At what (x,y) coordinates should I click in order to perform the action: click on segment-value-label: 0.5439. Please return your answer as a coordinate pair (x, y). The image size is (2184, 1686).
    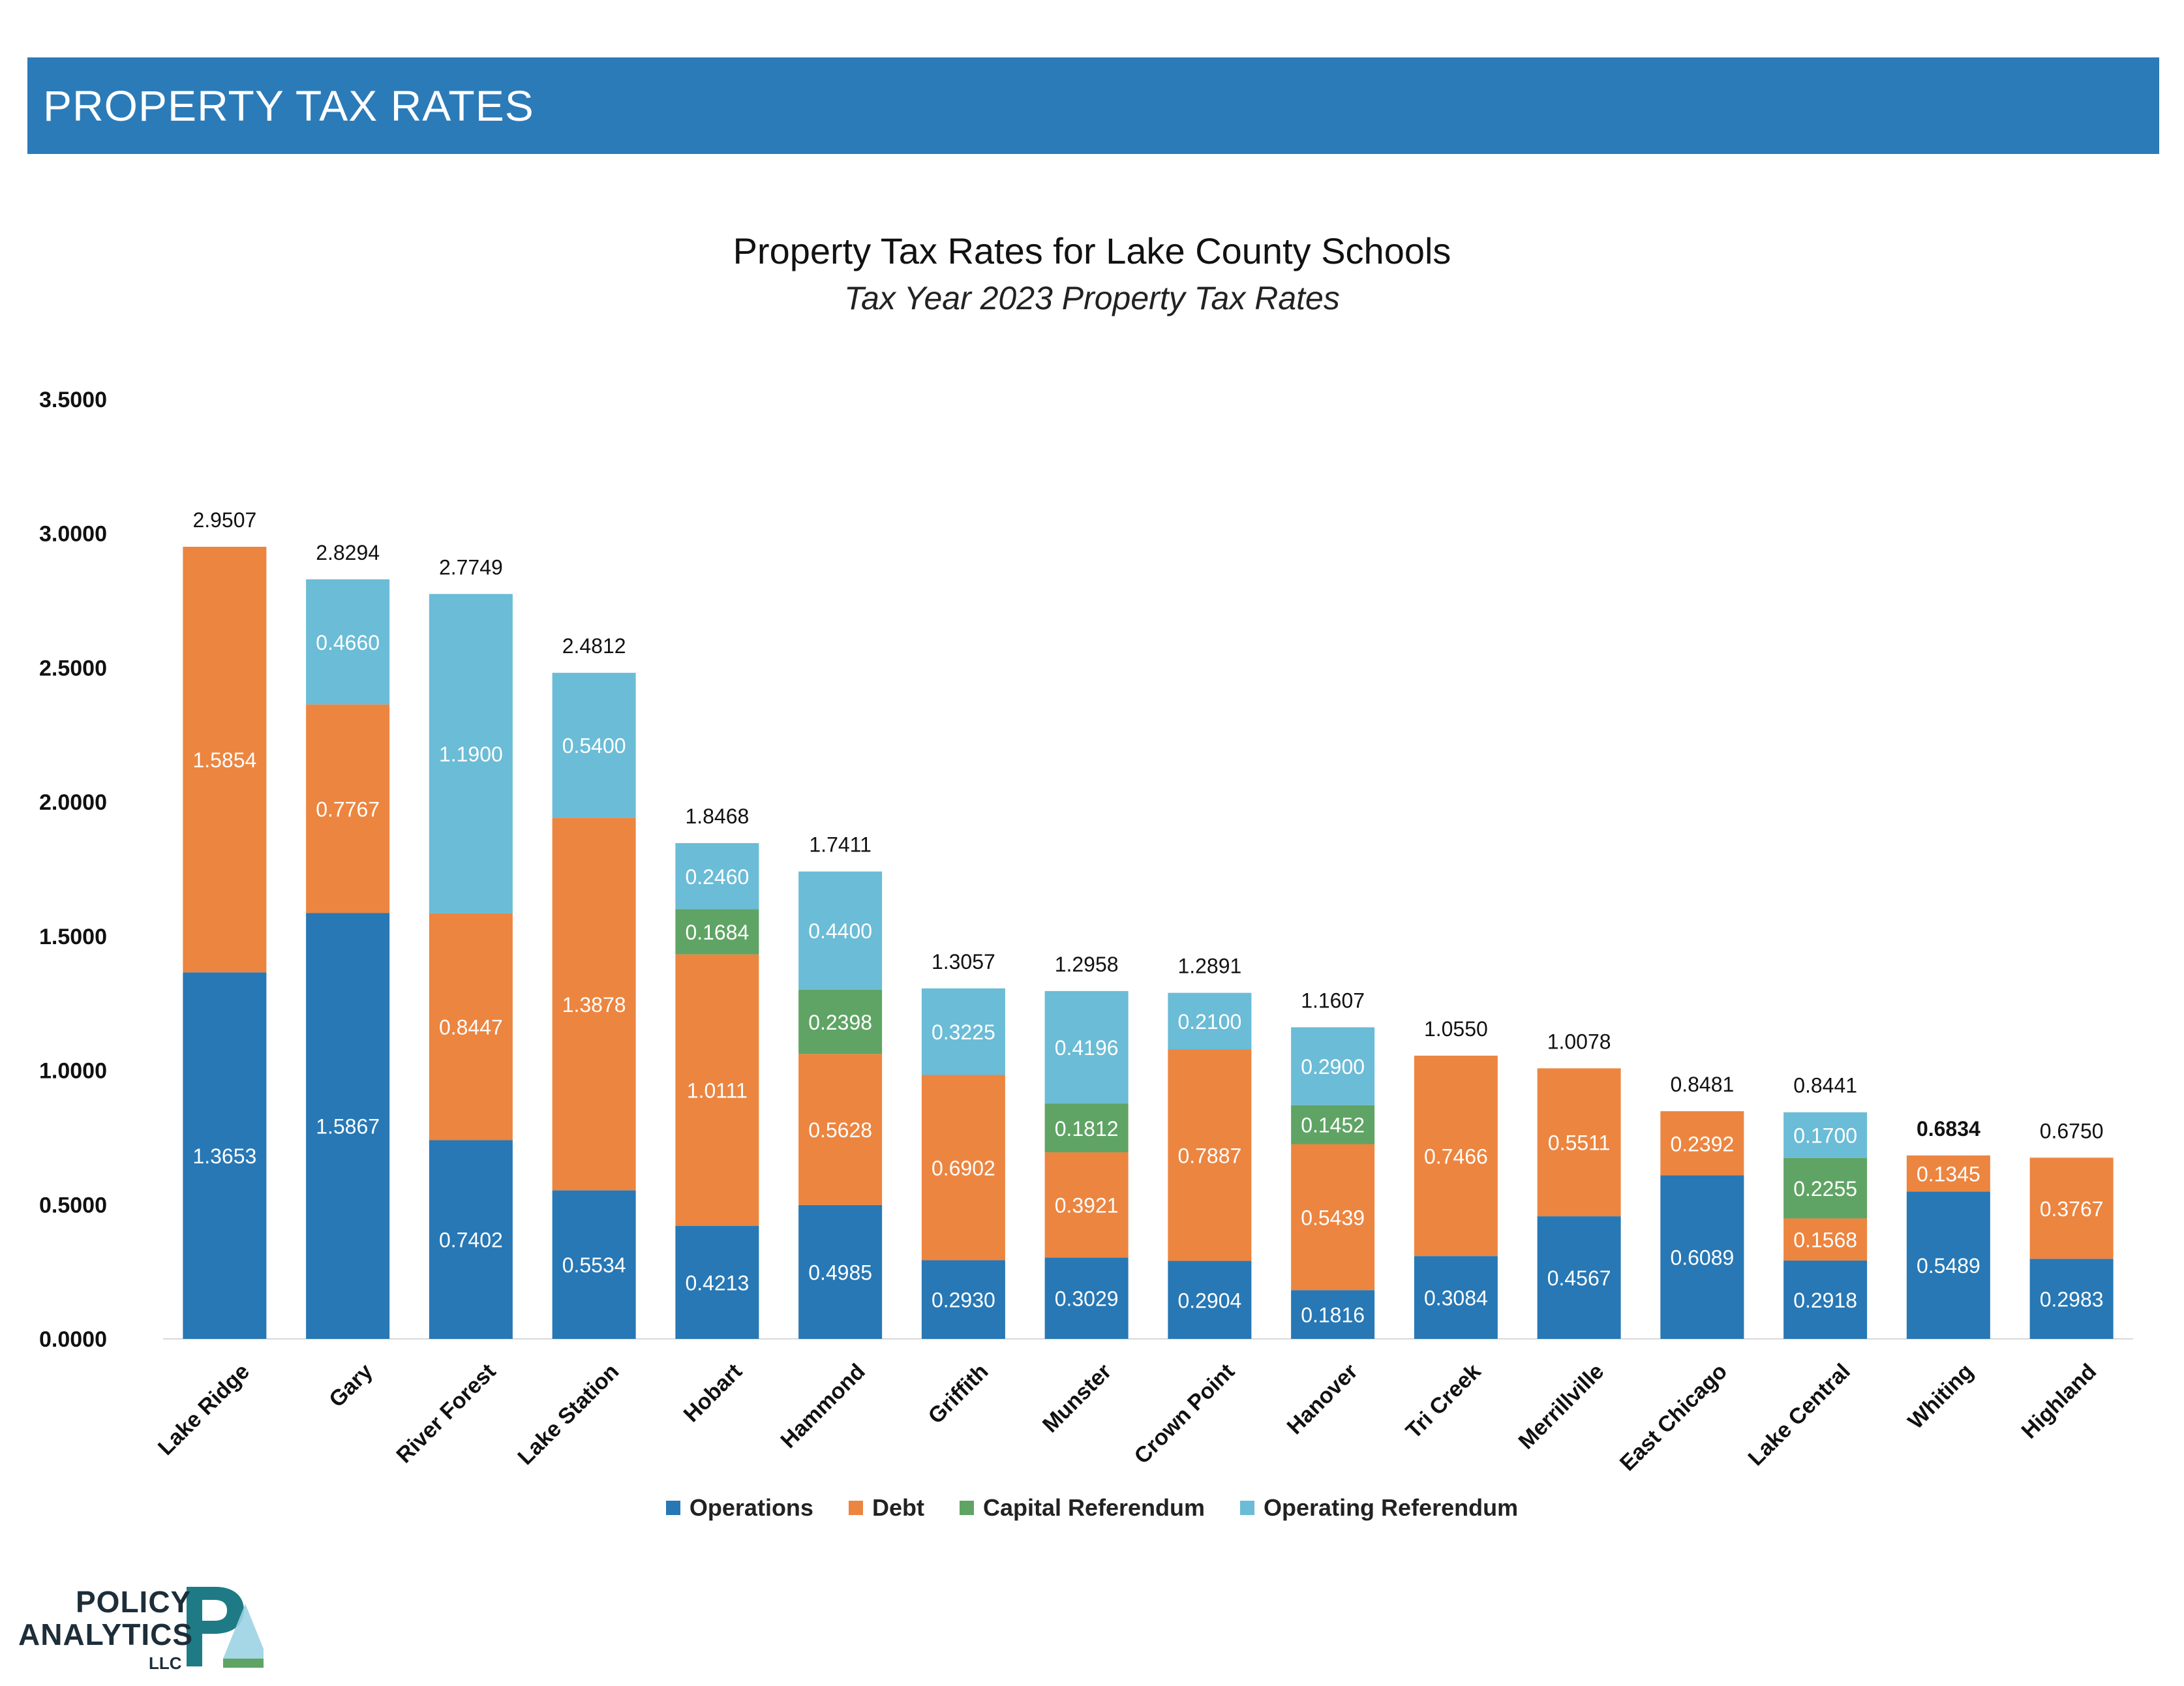
    Looking at the image, I should click on (1333, 1217).